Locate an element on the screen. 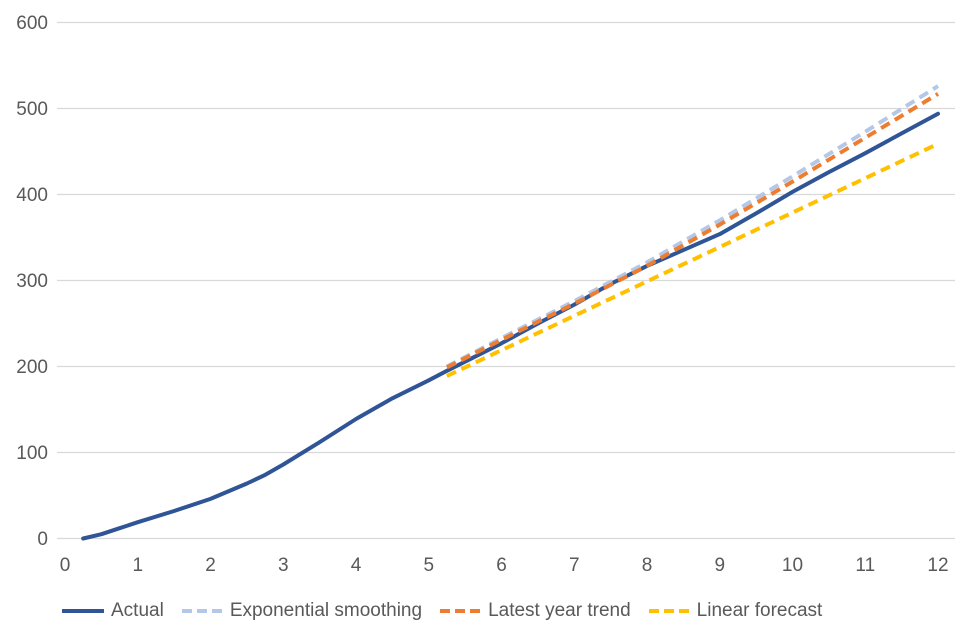 The image size is (960, 640). x-axis-label-3: 3 is located at coordinates (283, 565).